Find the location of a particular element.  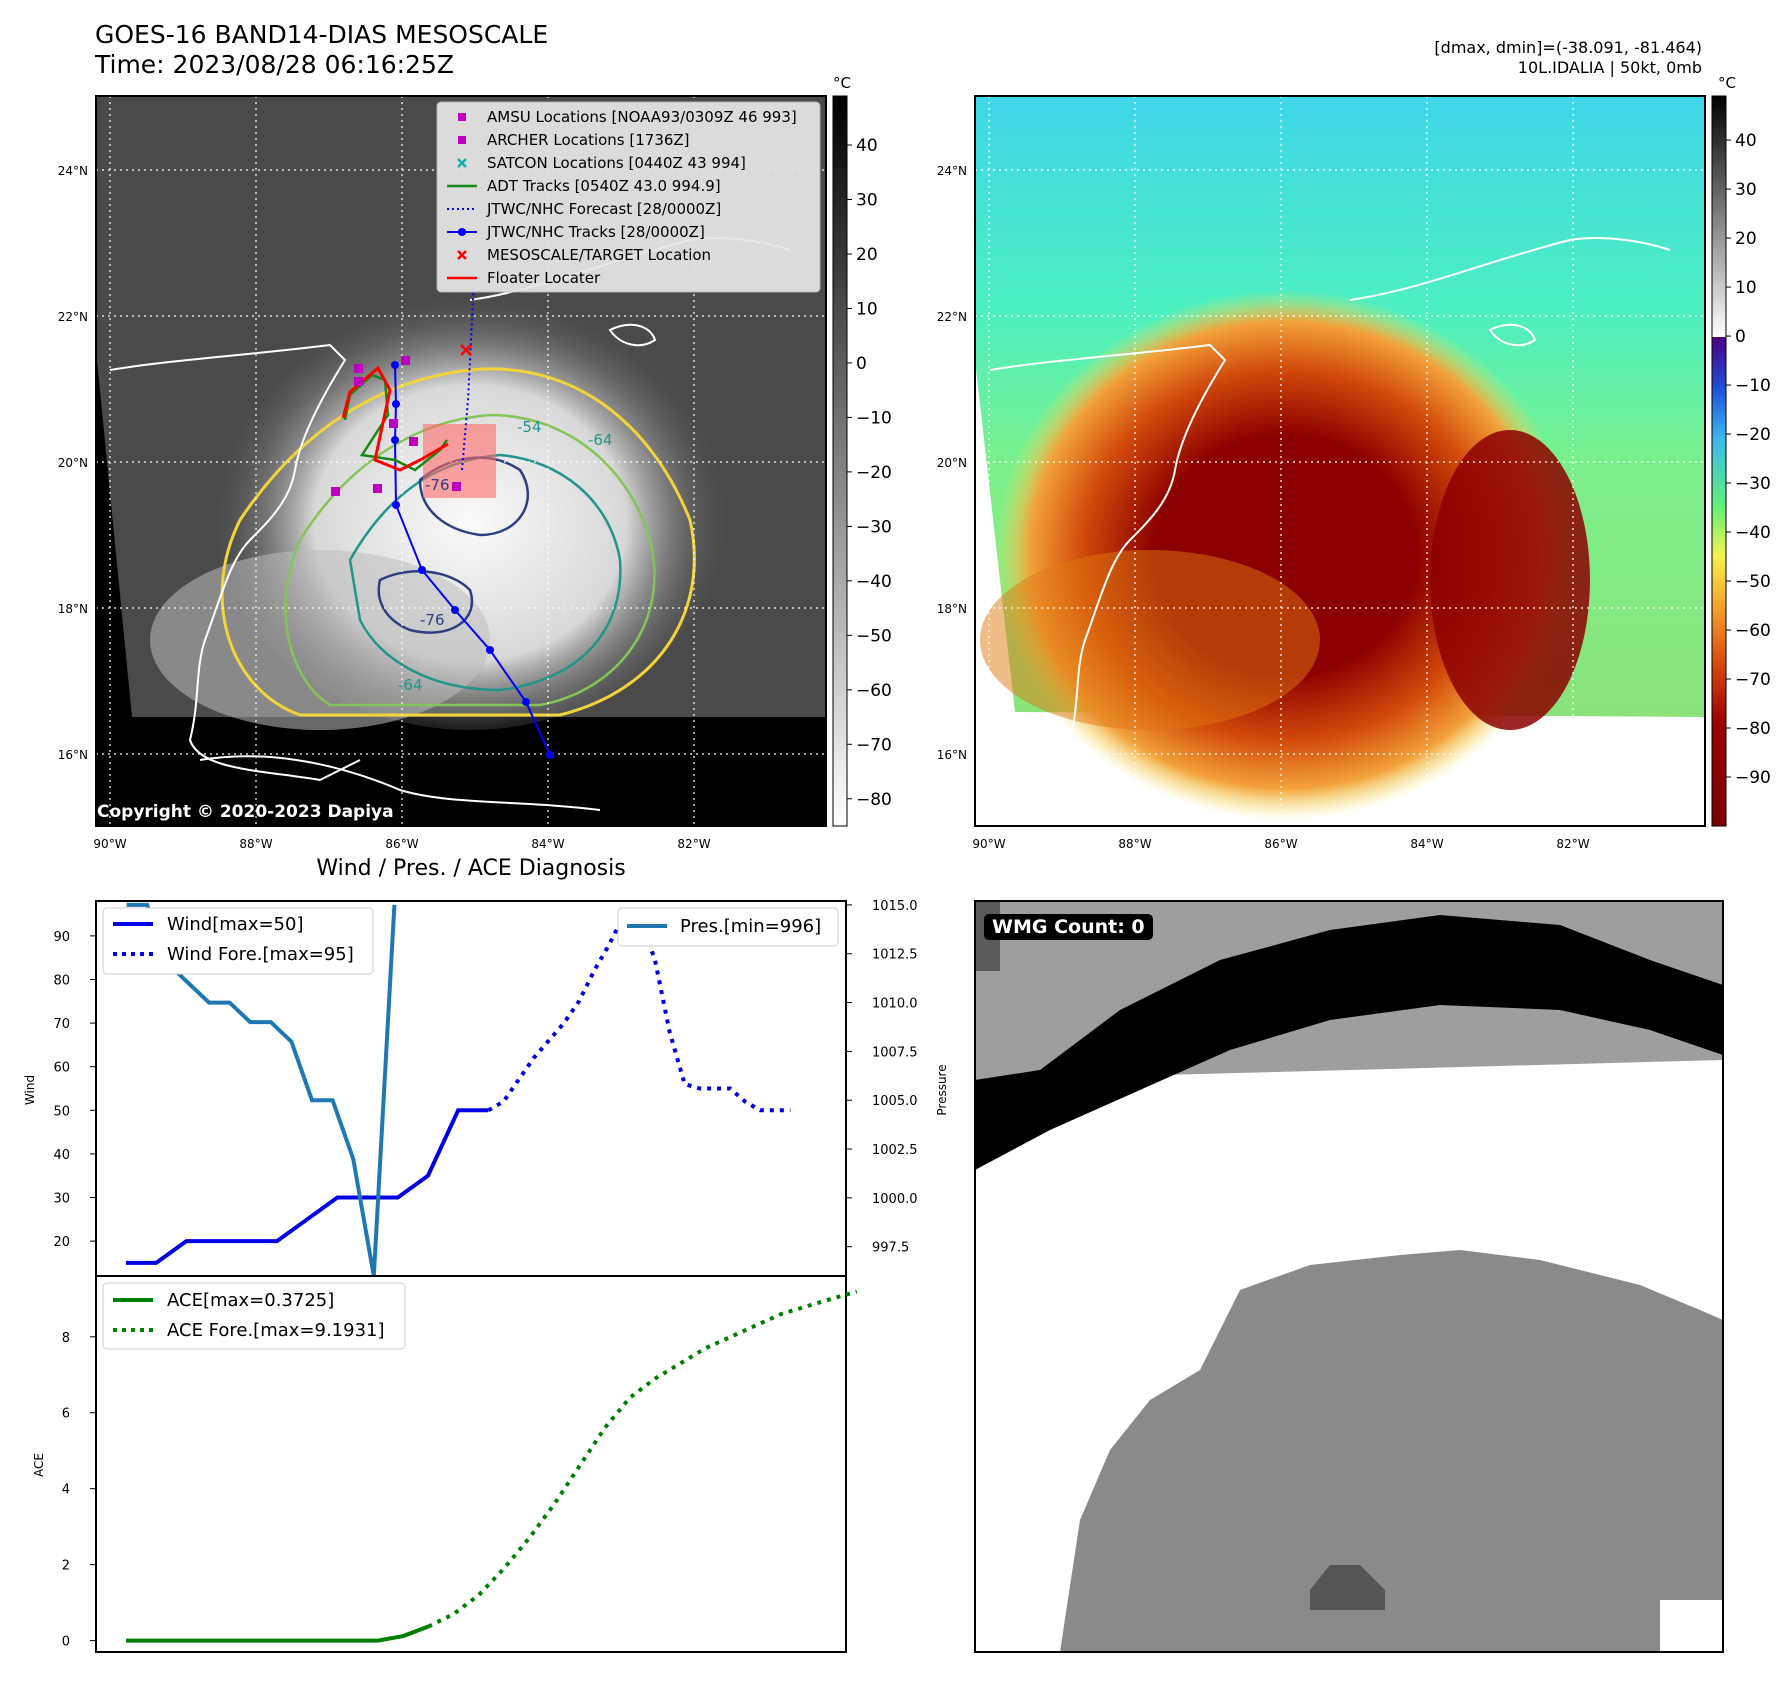

y-tick-label: 6 is located at coordinates (66, 1414).